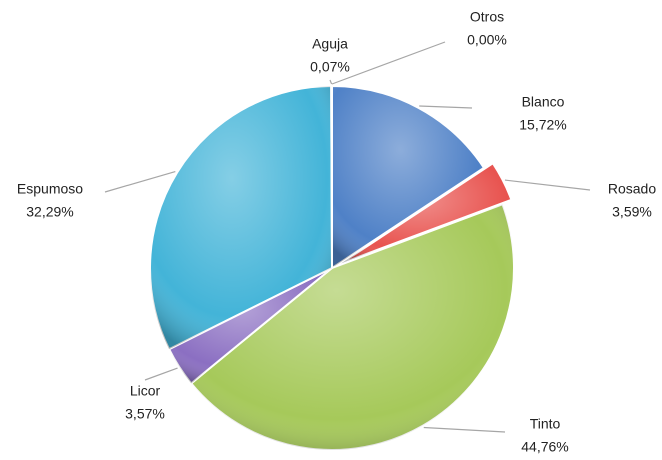  Describe the element at coordinates (145, 414) in the screenshot. I see `slice-value-label: 3,57%` at that location.